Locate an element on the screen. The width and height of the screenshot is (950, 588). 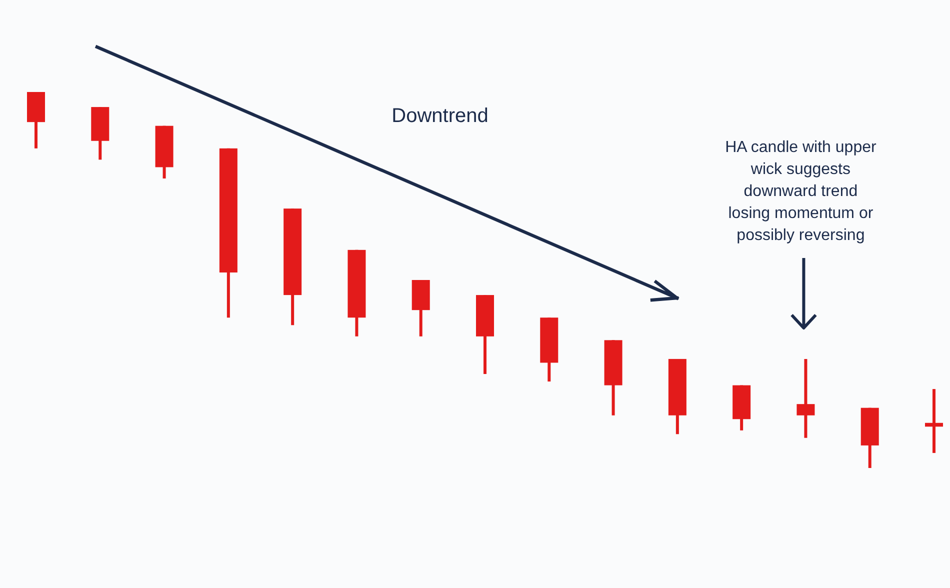
annotation: Downtrend is located at coordinates (440, 116).